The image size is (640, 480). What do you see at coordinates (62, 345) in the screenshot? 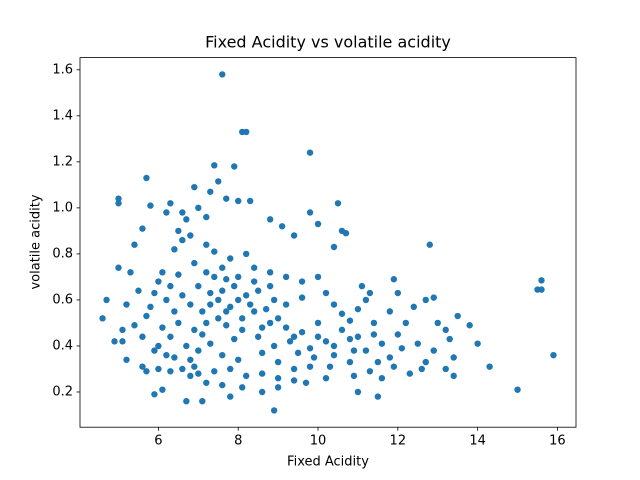
I see `y-tick-label: 0.4` at bounding box center [62, 345].